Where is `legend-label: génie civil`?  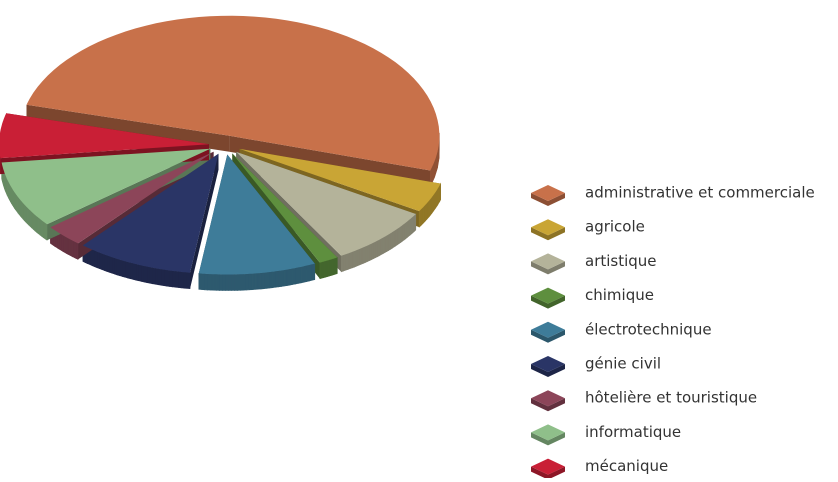 legend-label: génie civil is located at coordinates (623, 364).